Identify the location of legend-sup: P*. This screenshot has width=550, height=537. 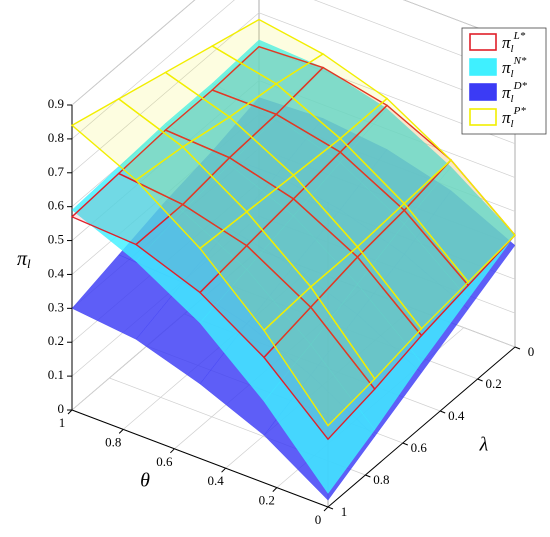
(520, 111).